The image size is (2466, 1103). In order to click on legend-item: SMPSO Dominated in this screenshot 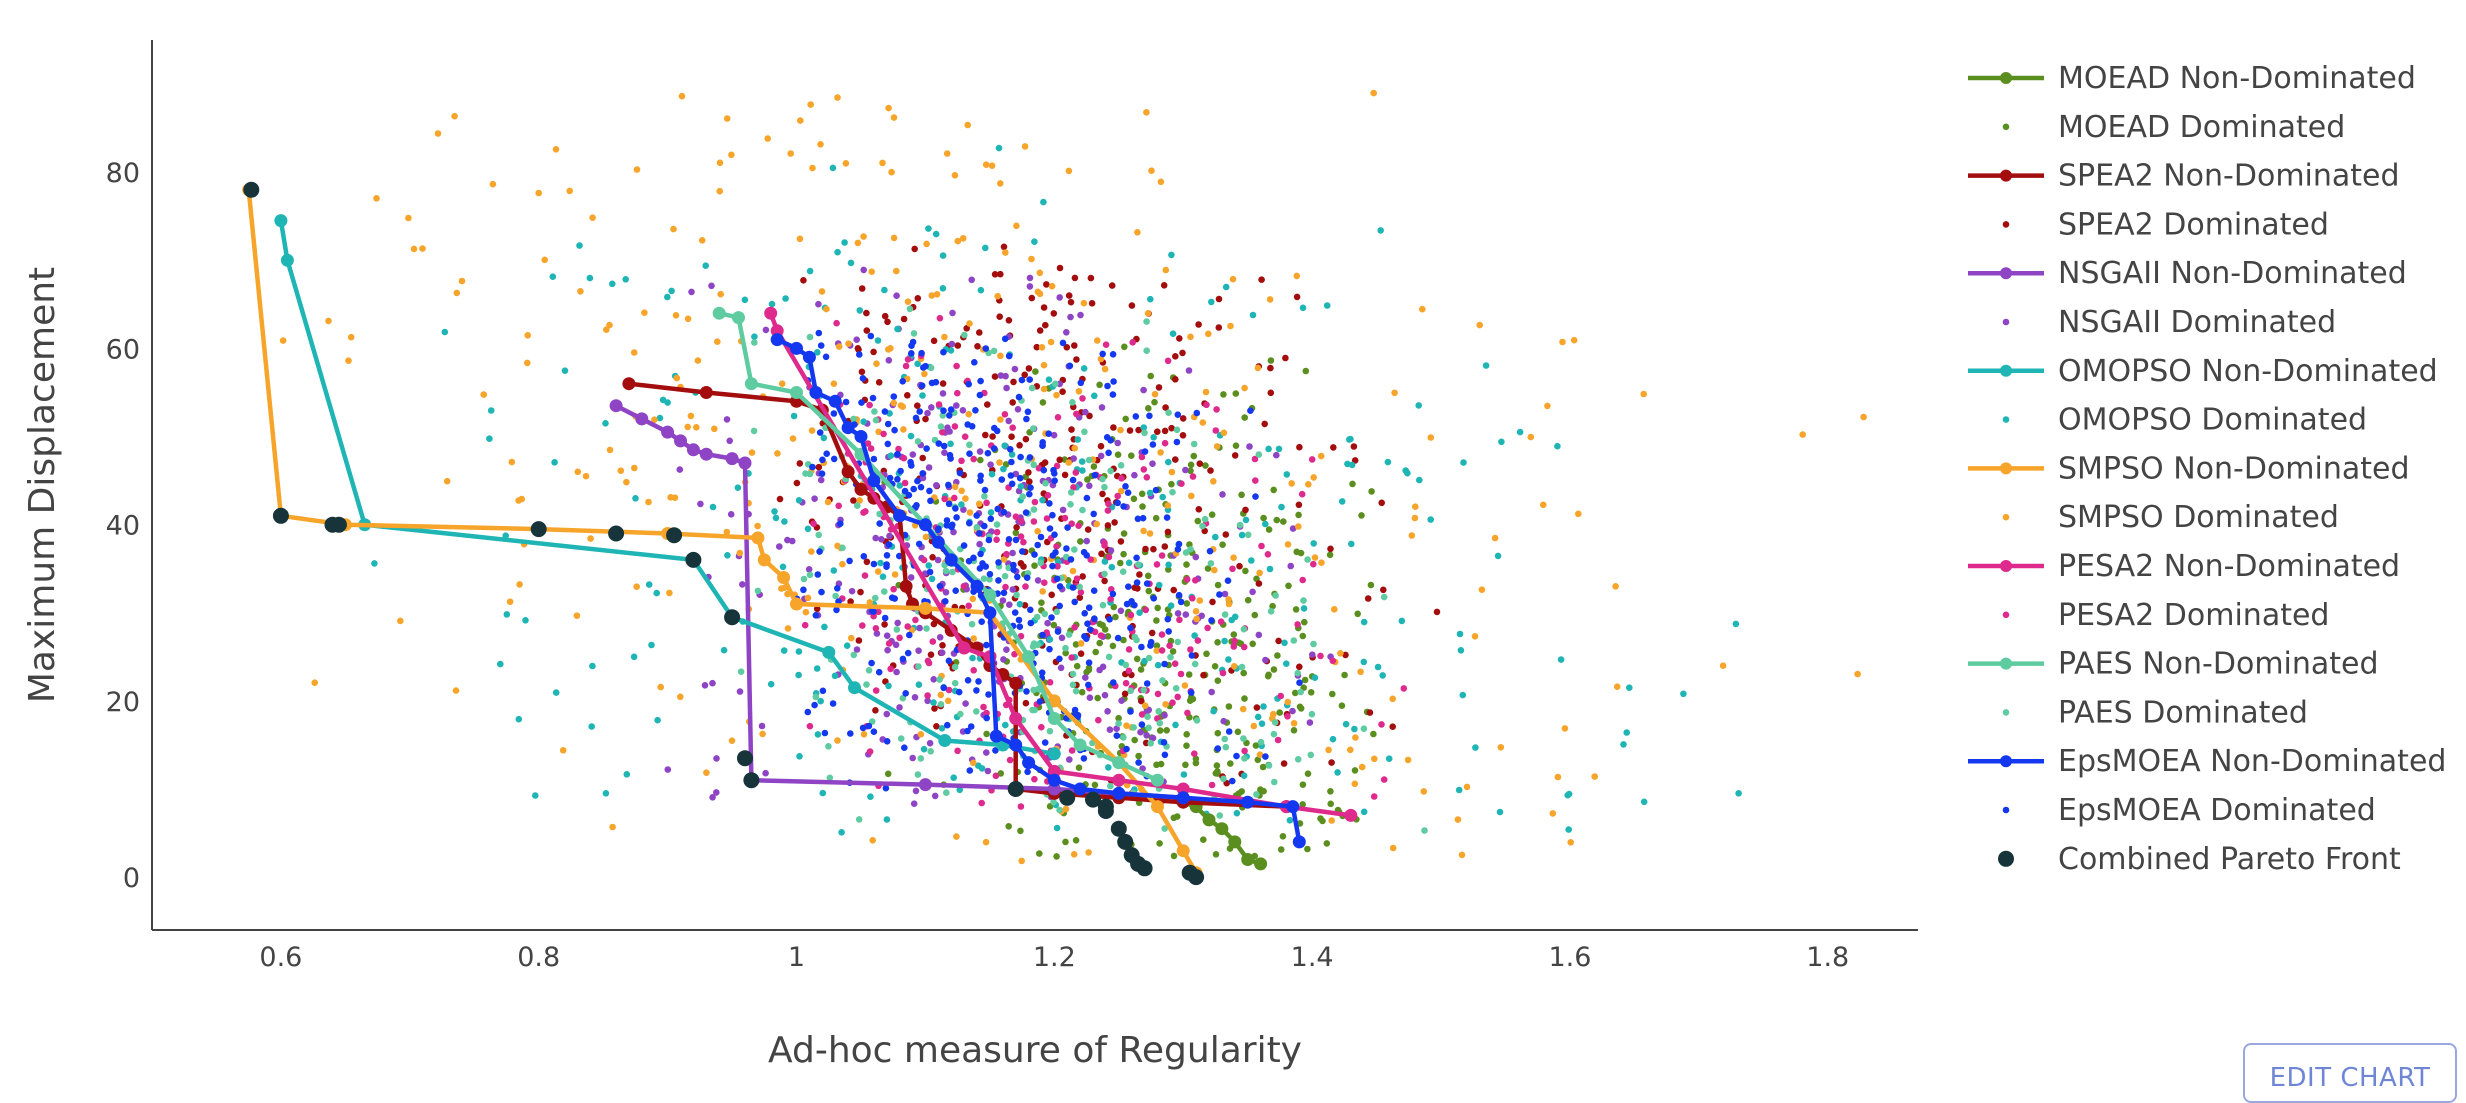, I will do `click(2170, 517)`.